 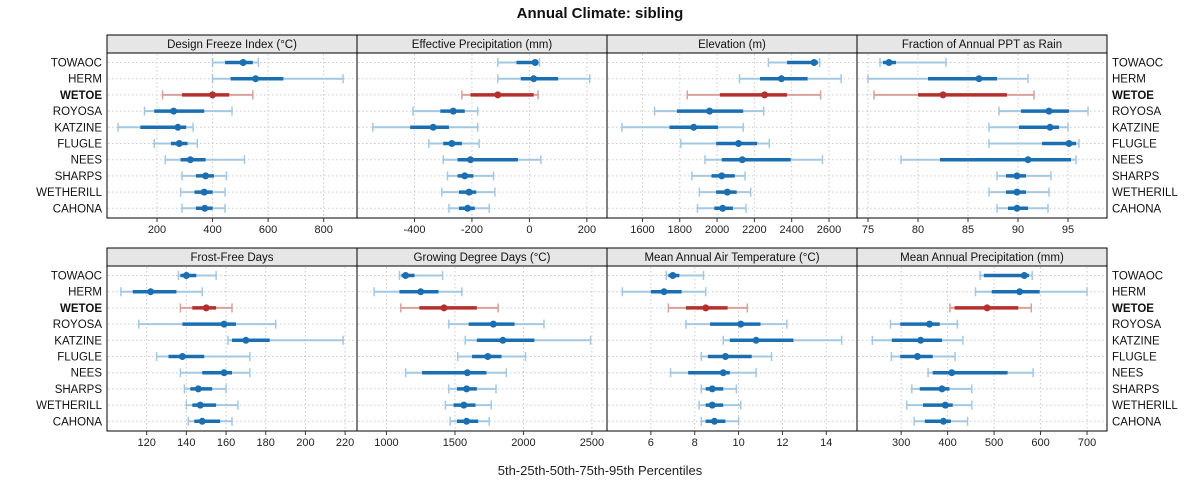 I want to click on x-tick-label: 2000, so click(x=717, y=230).